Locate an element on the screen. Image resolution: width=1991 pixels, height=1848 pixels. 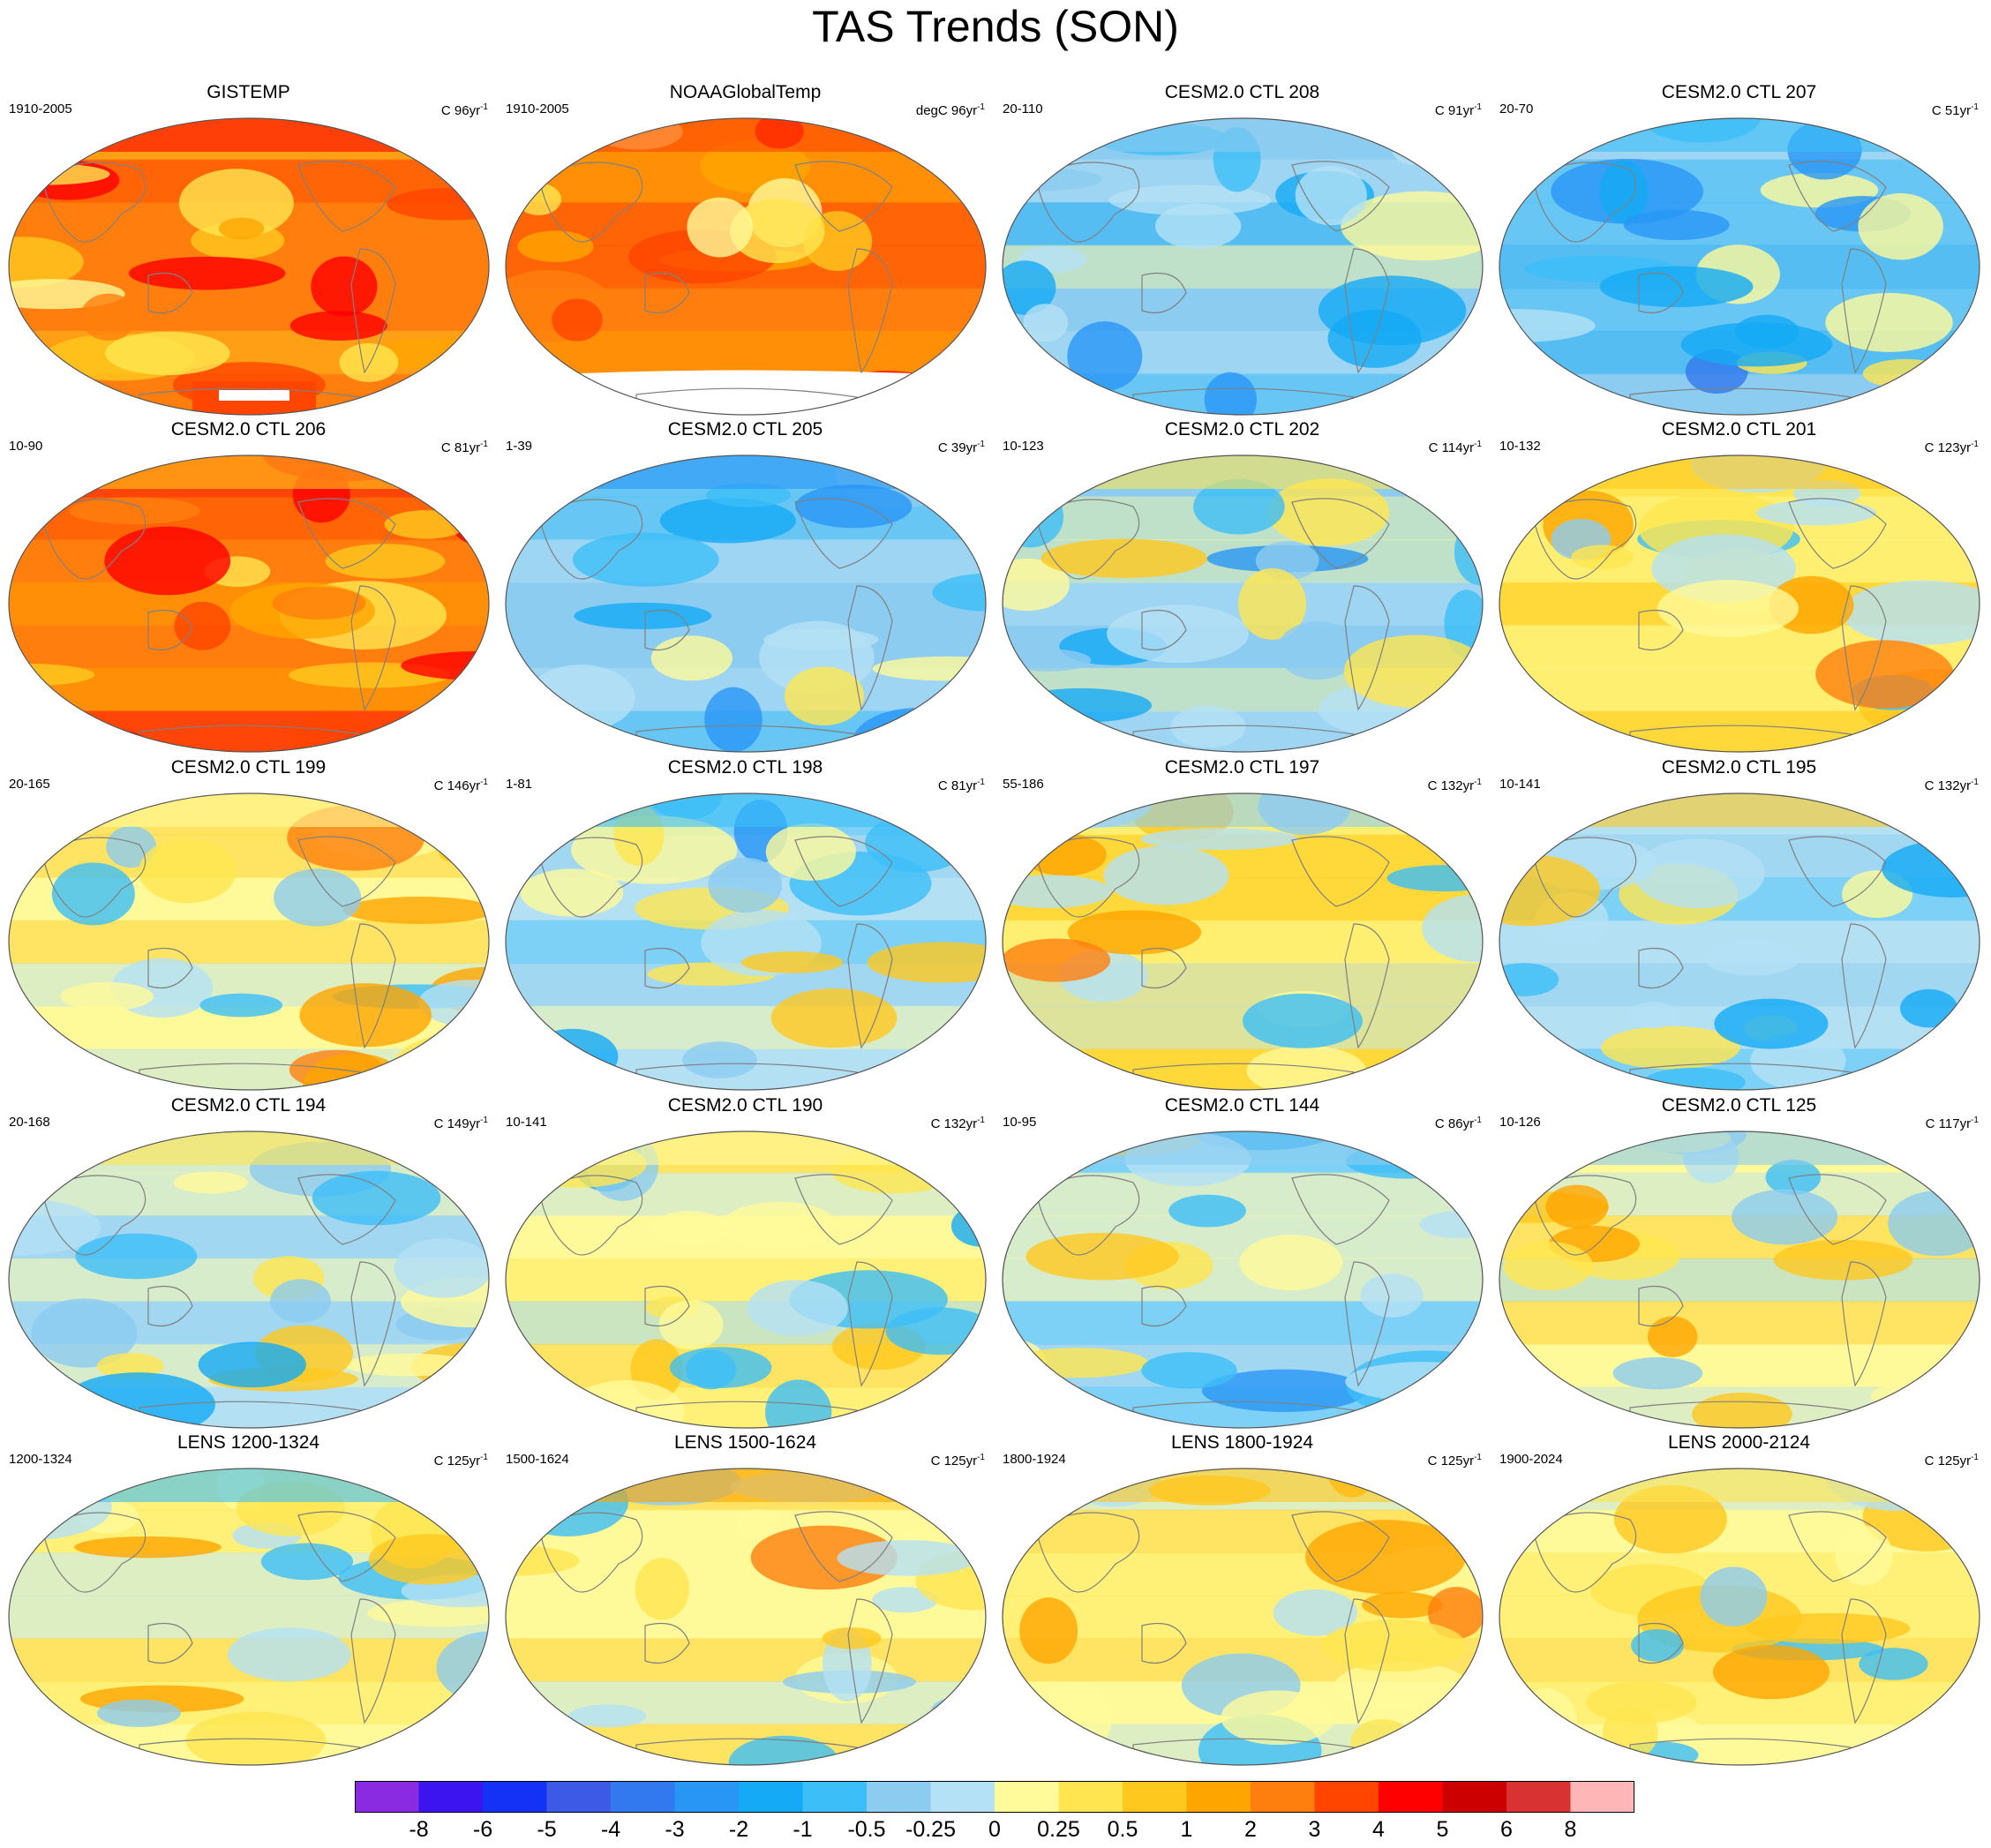
panel-year-range: 1910-2005 is located at coordinates (537, 109).